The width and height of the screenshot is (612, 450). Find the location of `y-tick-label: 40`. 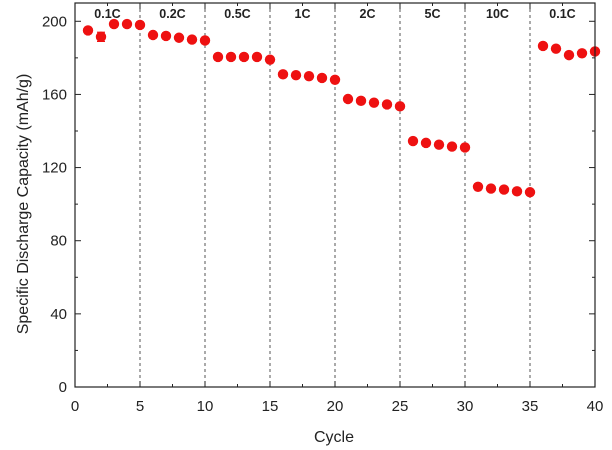

y-tick-label: 40 is located at coordinates (58, 314).